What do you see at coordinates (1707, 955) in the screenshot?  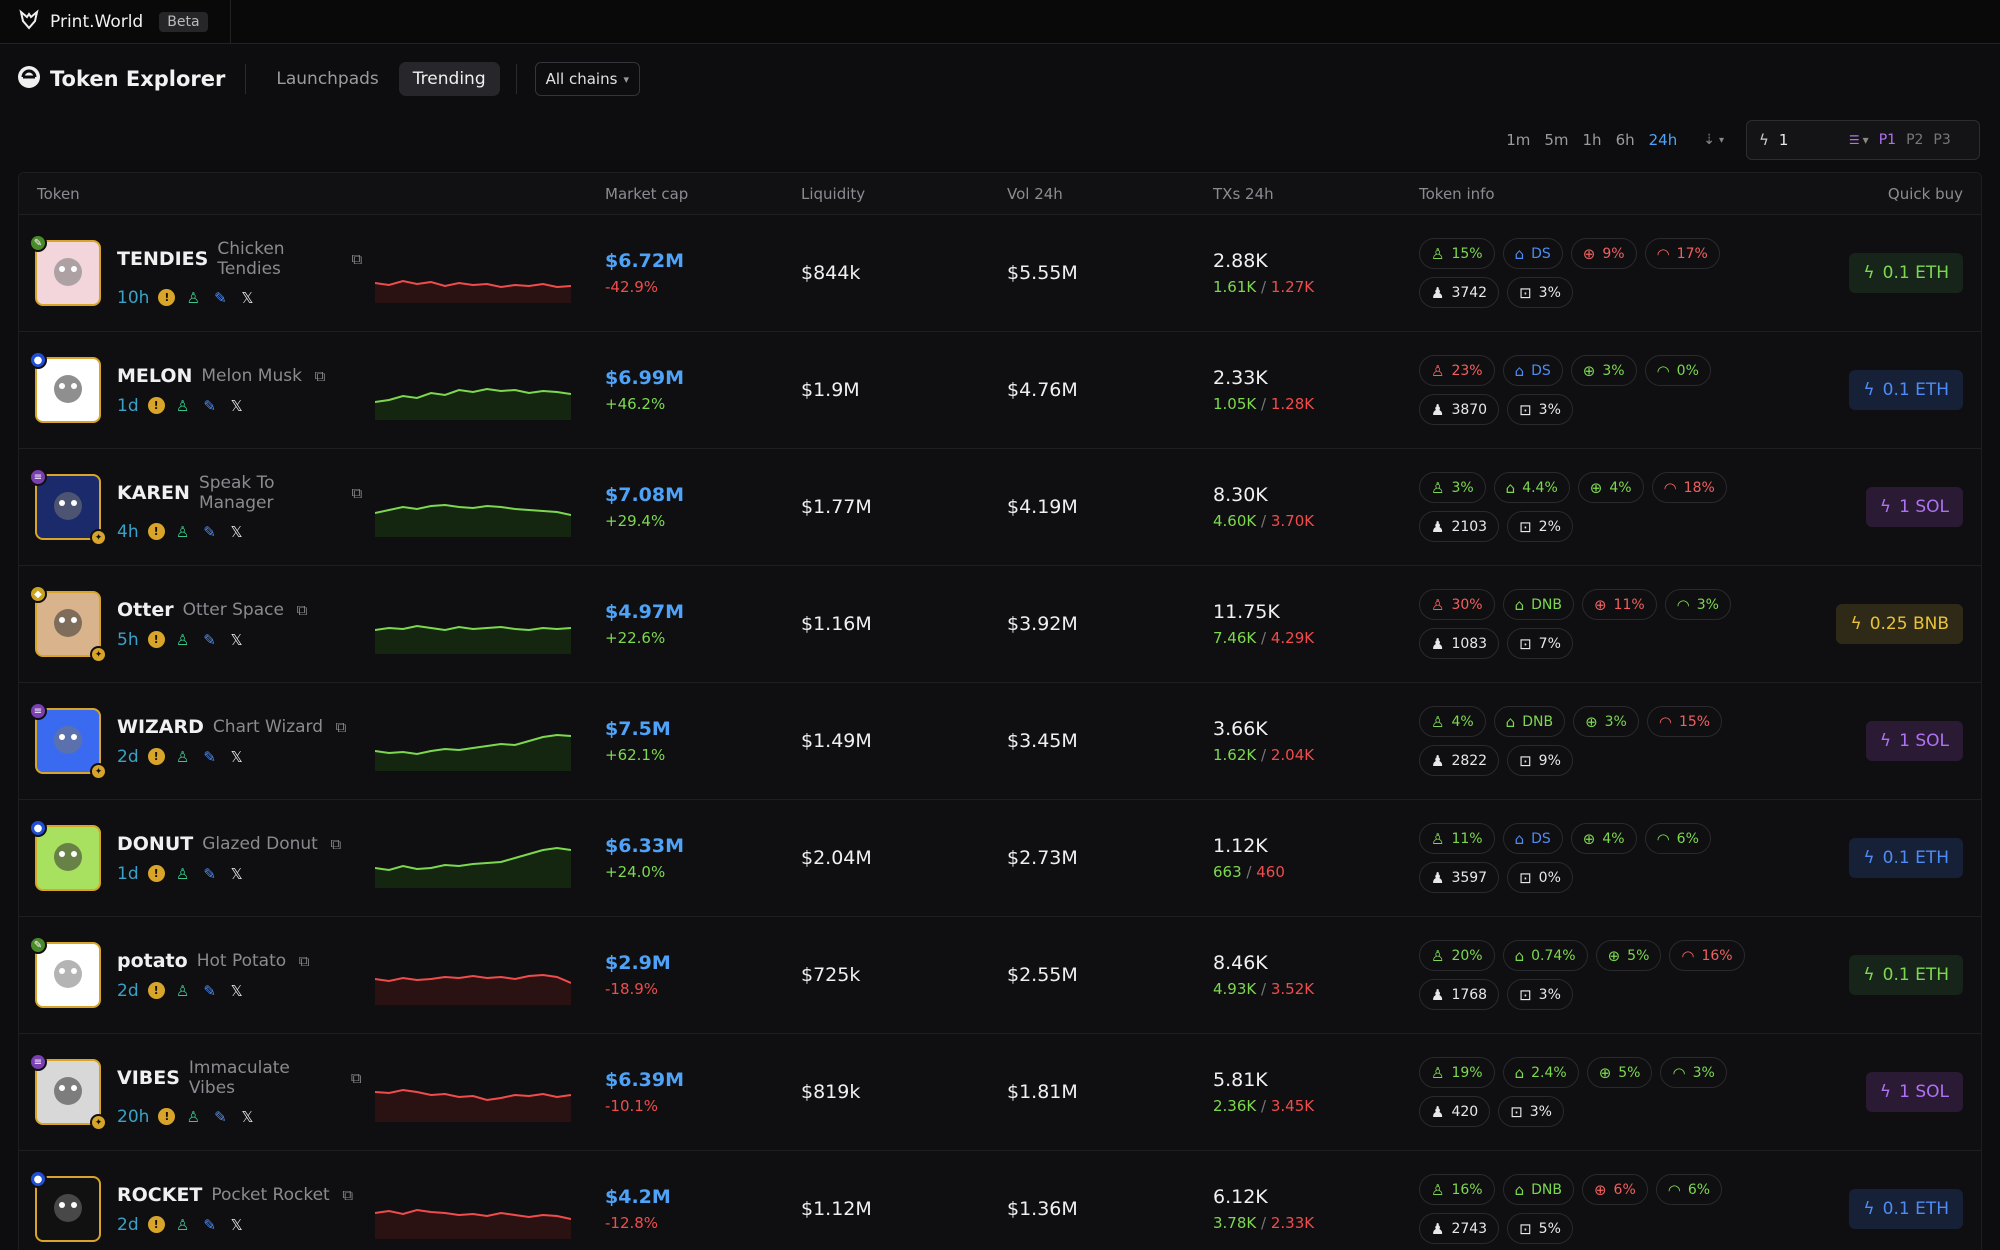 I see `insiders-pill: ◠ 16%` at bounding box center [1707, 955].